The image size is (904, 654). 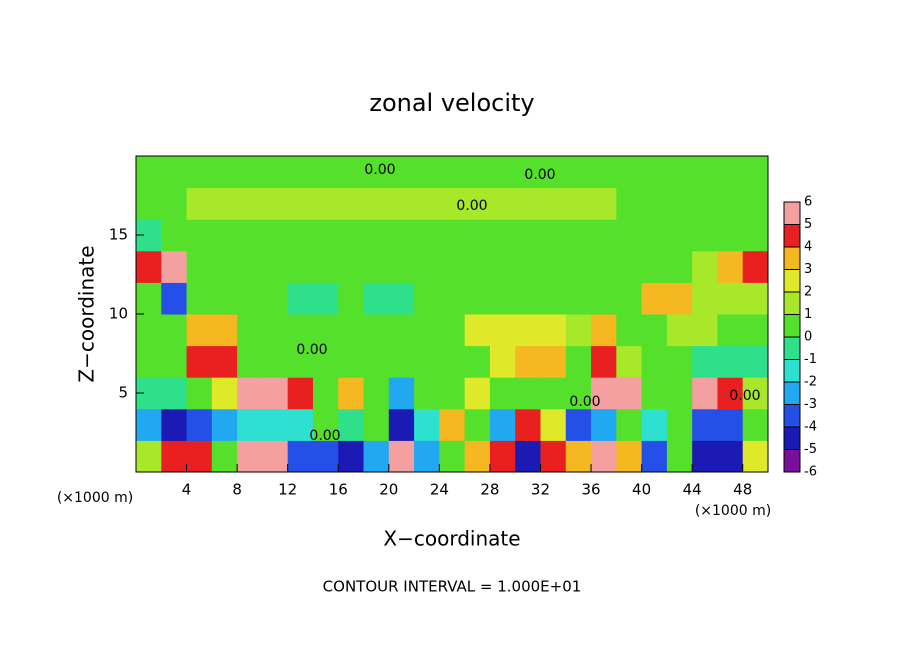 I want to click on x-tick-label: 44, so click(x=692, y=490).